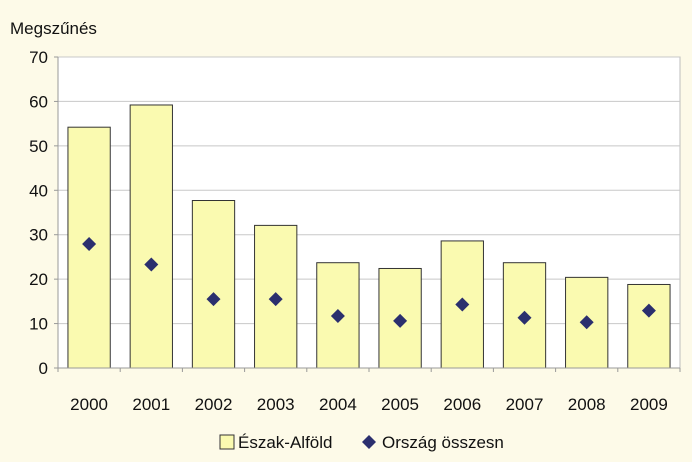 The width and height of the screenshot is (692, 462). What do you see at coordinates (89, 404) in the screenshot?
I see `x-tick-label: 2000` at bounding box center [89, 404].